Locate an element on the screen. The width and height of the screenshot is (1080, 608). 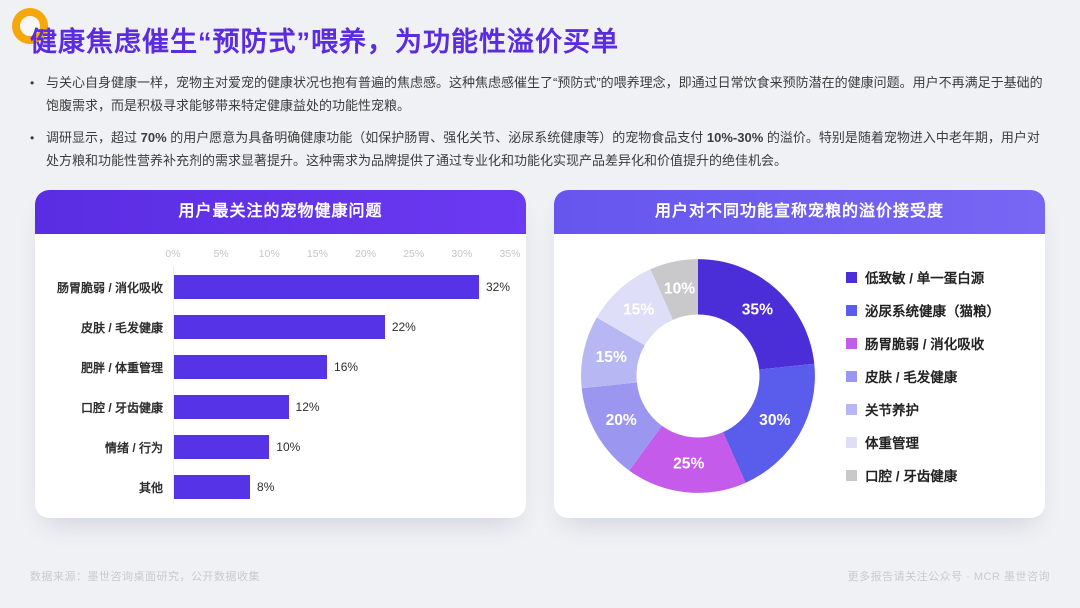
bar-category-label: 情绪 / 行为 is located at coordinates (133, 447).